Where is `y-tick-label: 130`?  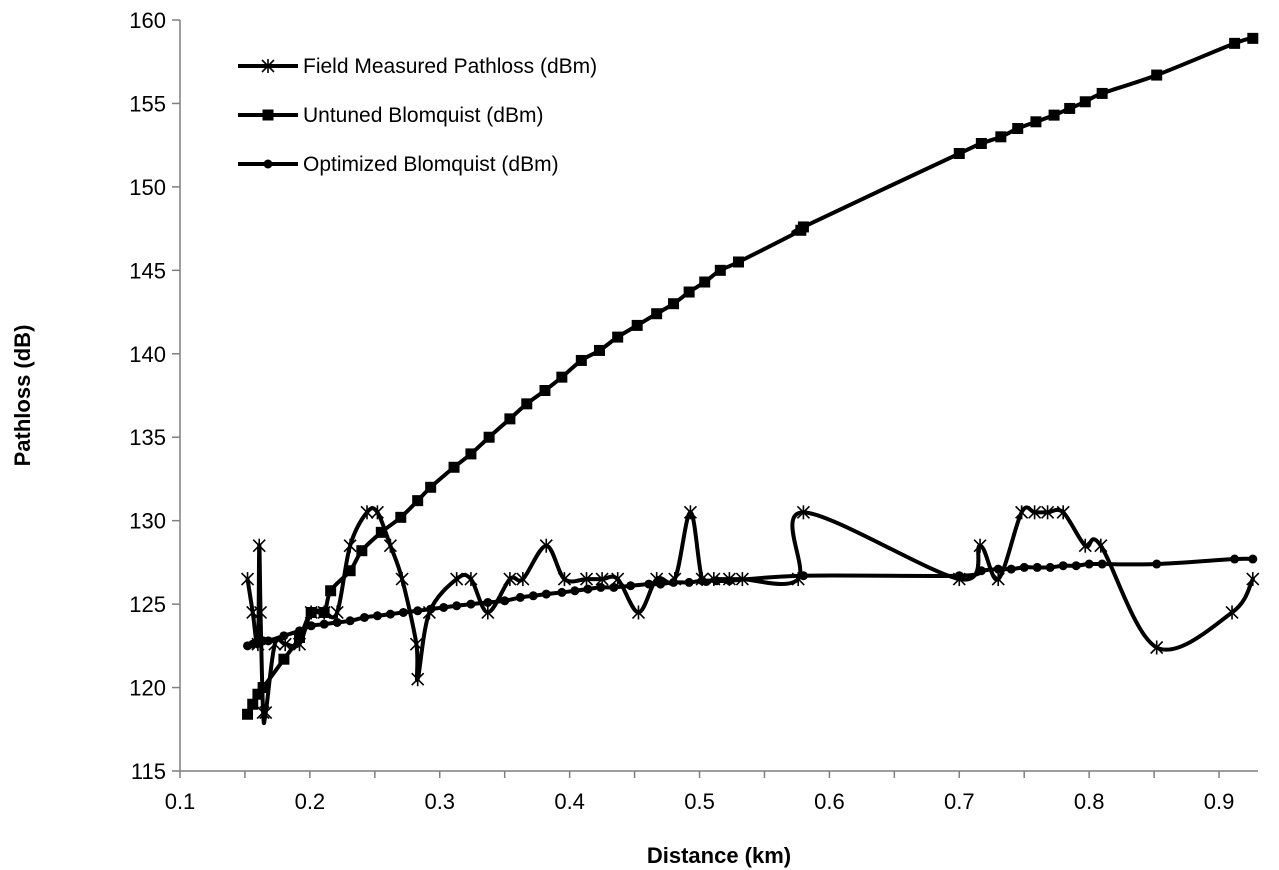 y-tick-label: 130 is located at coordinates (147, 521).